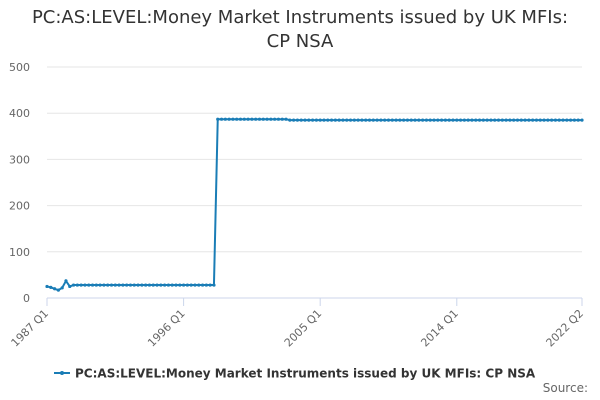  Describe the element at coordinates (19, 113) in the screenshot. I see `y-tick-label: 400` at that location.